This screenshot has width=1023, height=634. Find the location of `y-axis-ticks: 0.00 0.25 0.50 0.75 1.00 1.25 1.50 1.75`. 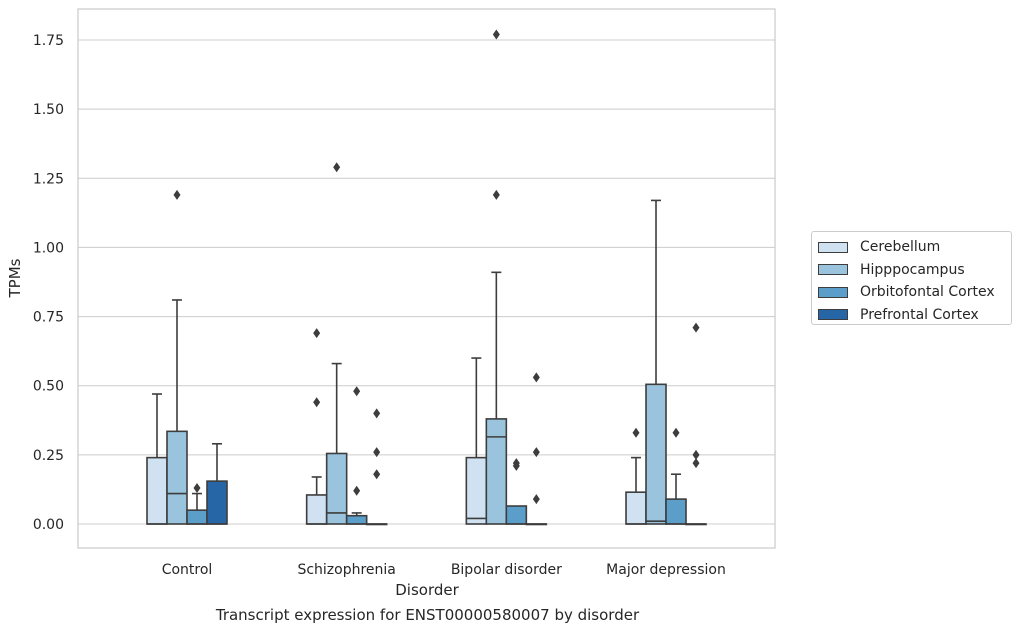

y-axis-ticks: 0.00 0.25 0.50 0.75 1.00 1.25 1.50 1.75 is located at coordinates (48, 283).